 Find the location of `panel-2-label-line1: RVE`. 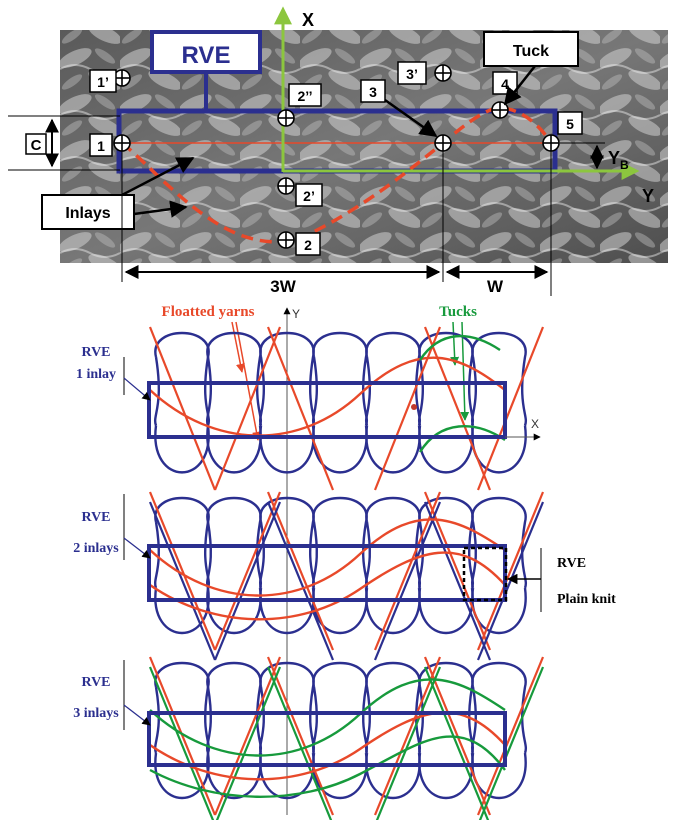

panel-2-label-line1: RVE is located at coordinates (95, 517).